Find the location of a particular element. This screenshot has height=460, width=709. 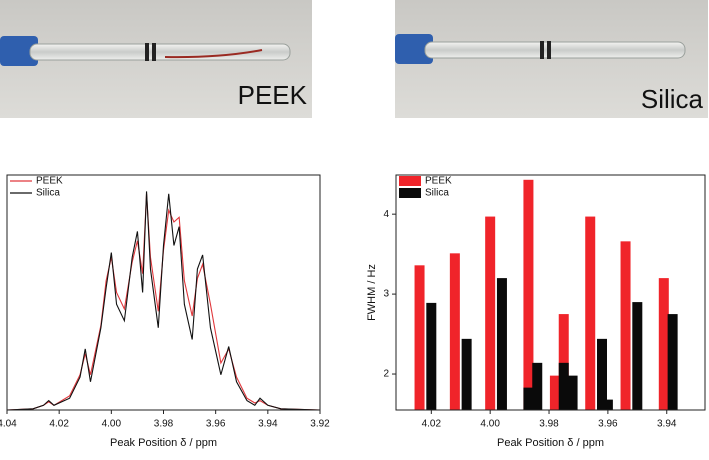

y-tick-label: 4 is located at coordinates (386, 214).